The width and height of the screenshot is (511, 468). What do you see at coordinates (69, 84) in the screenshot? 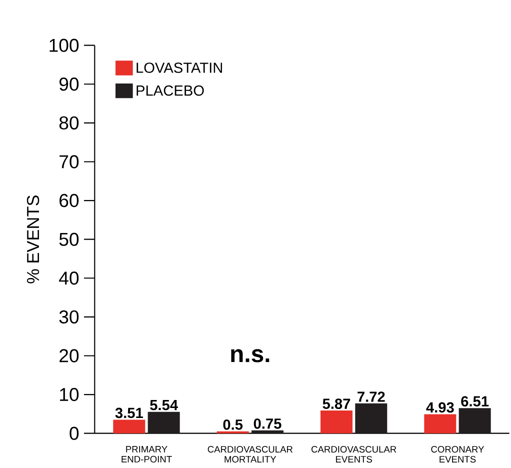
I see `y-tick-label: 90` at bounding box center [69, 84].